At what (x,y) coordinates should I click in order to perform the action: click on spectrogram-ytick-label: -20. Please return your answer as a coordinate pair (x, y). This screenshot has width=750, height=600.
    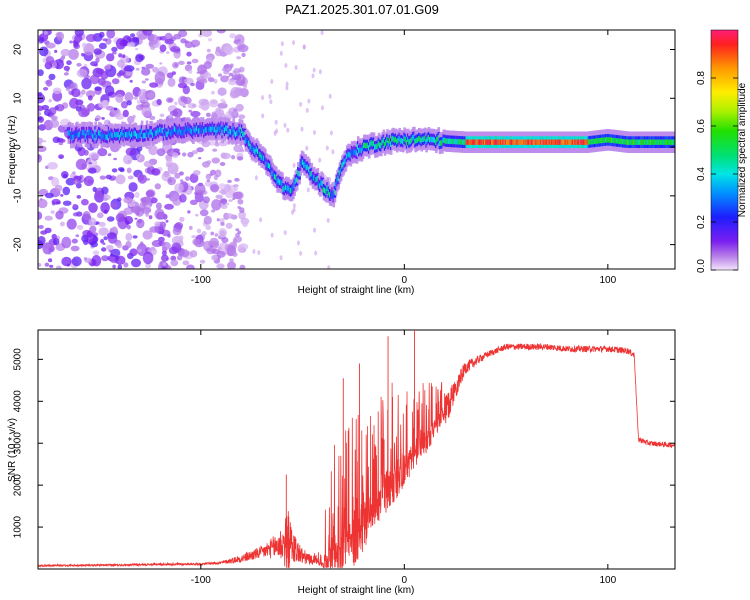
    Looking at the image, I should click on (18, 244).